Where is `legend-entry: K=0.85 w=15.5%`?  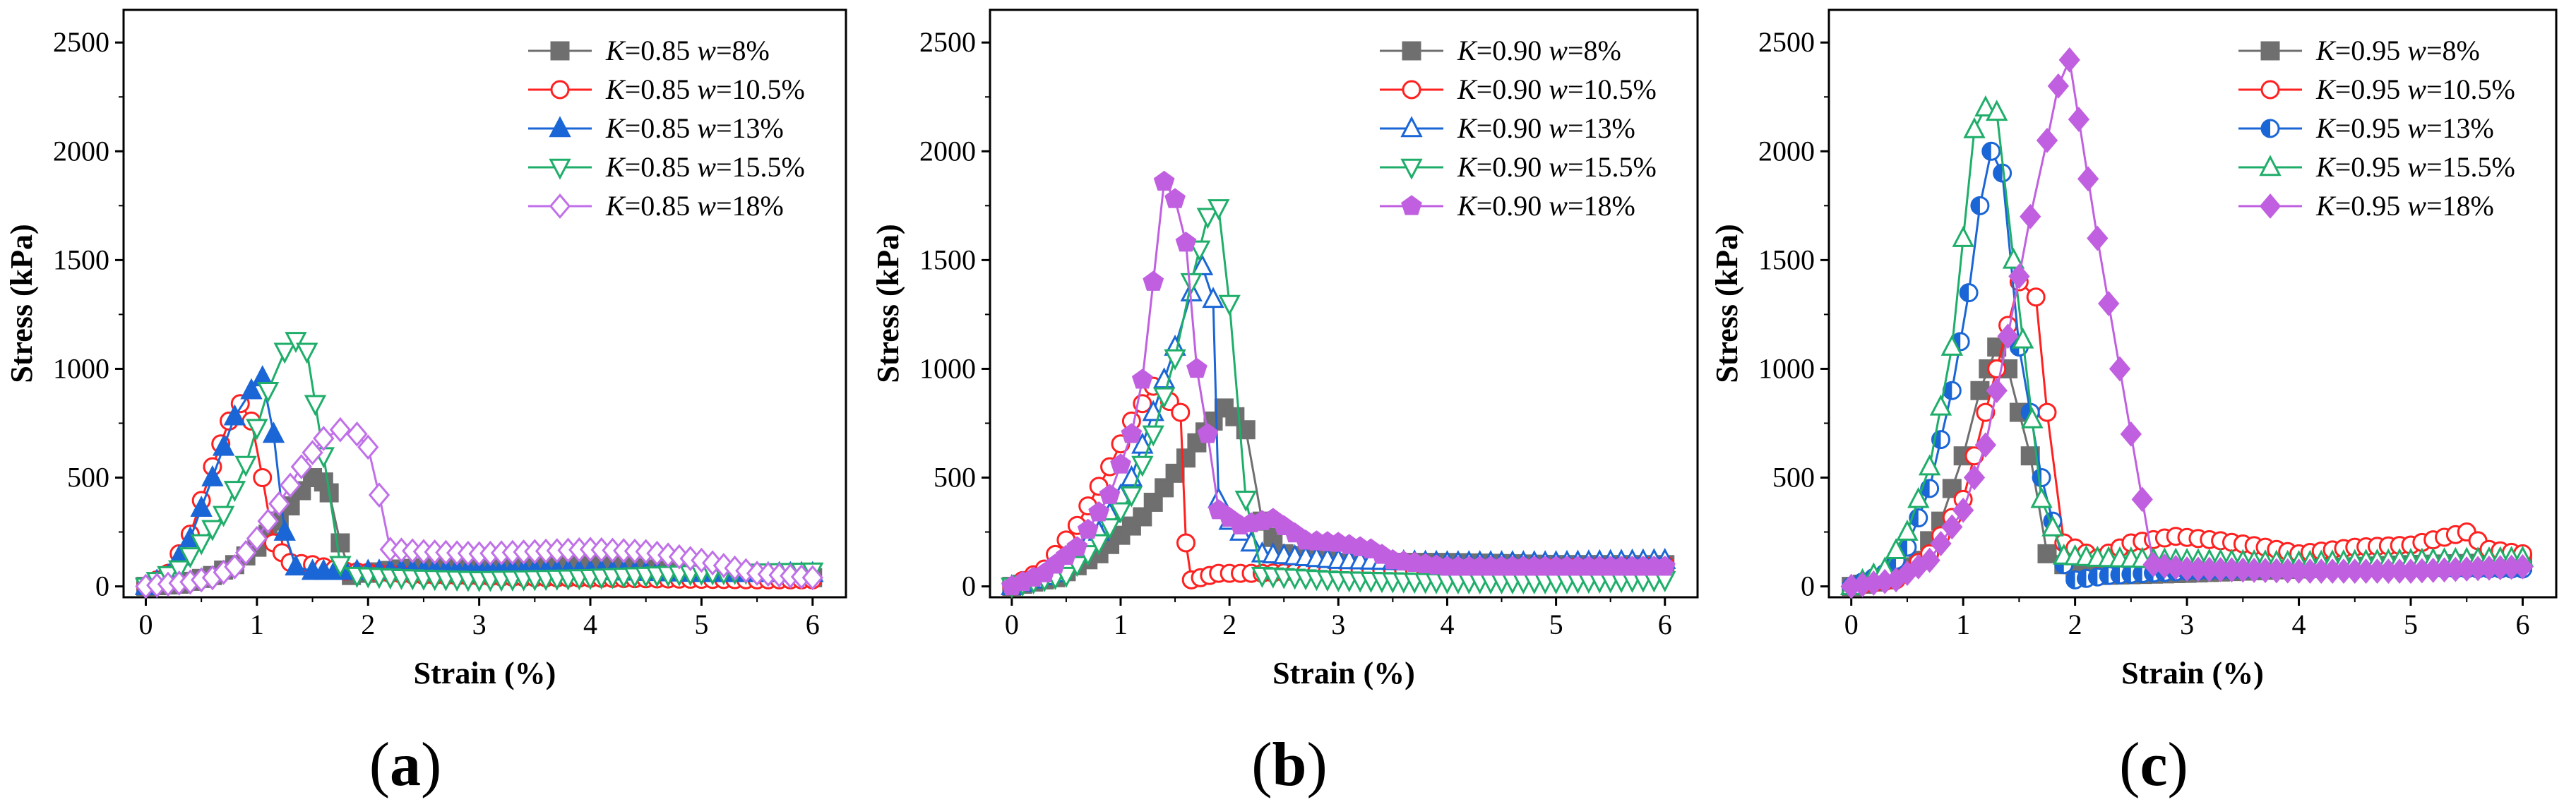 legend-entry: K=0.85 w=15.5% is located at coordinates (666, 167).